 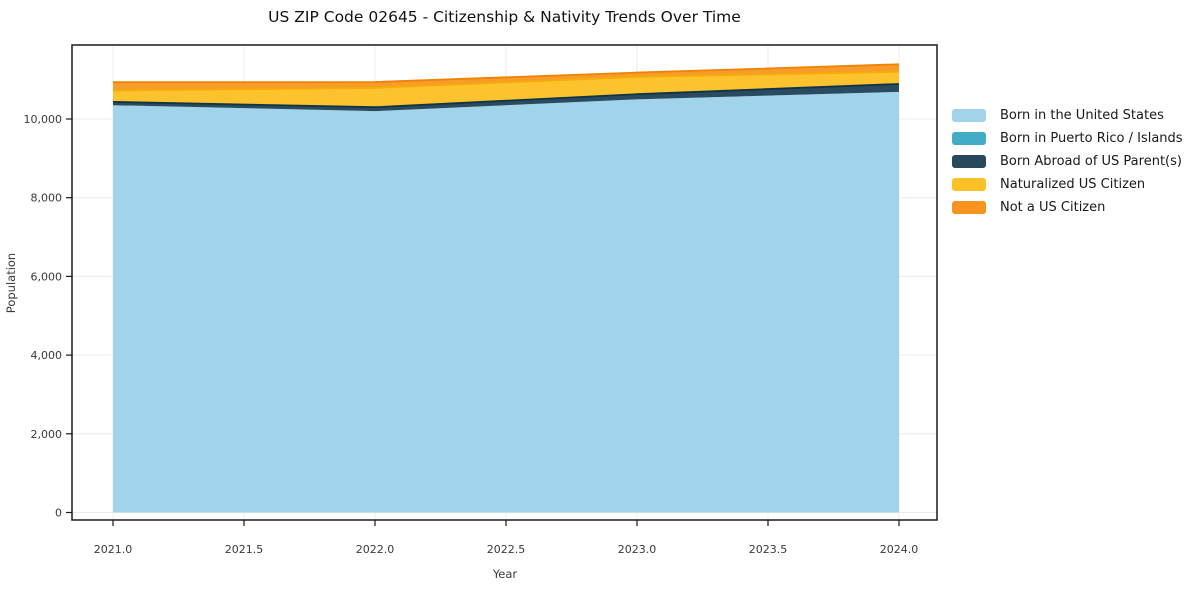 I want to click on legend-item: Born in the United States, so click(x=1067, y=115).